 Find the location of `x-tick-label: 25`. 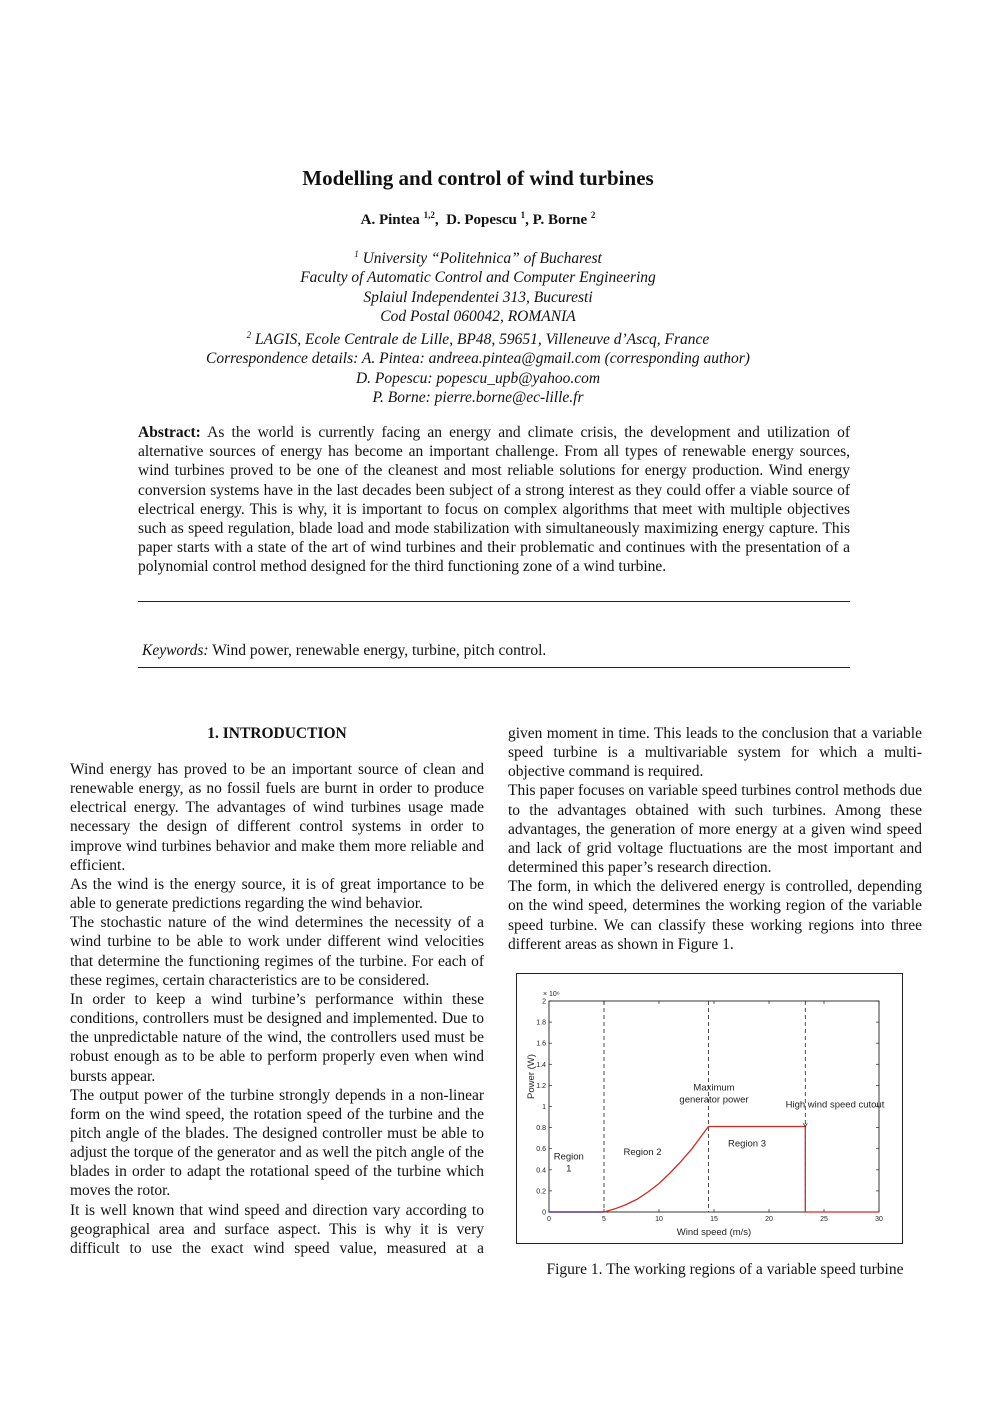

x-tick-label: 25 is located at coordinates (824, 1219).